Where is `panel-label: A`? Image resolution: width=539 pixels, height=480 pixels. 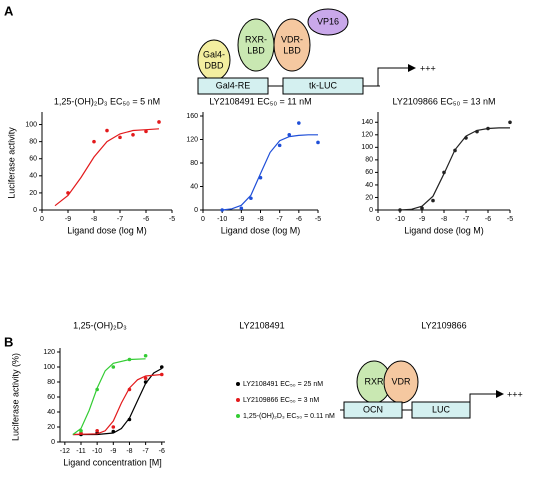
panel-label: A is located at coordinates (9, 10).